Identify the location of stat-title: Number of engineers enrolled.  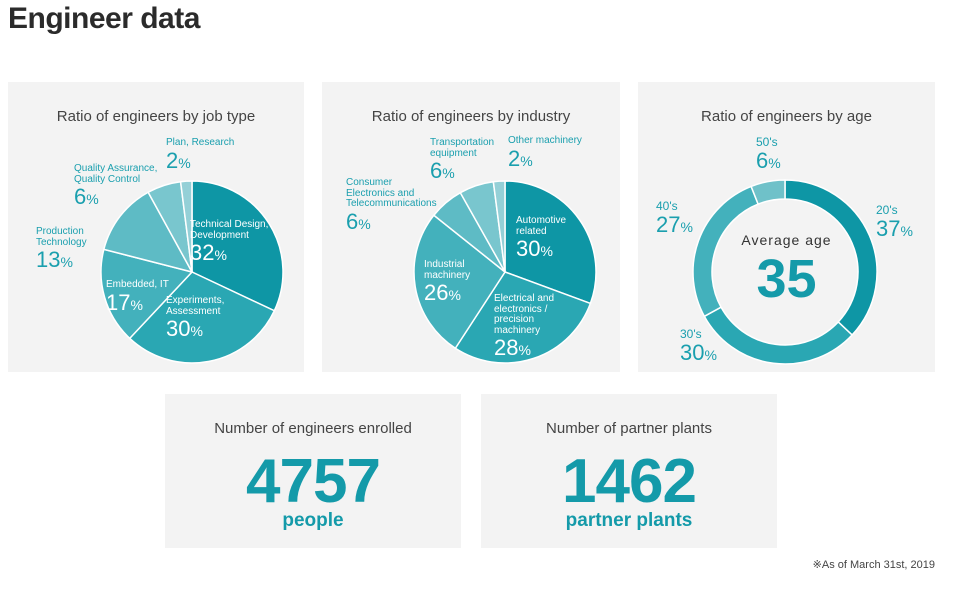
(313, 428).